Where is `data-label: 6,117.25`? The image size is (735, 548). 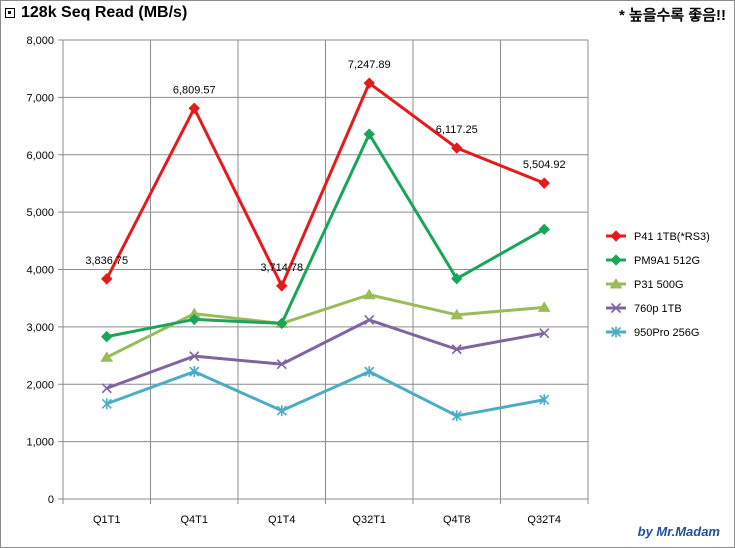
data-label: 6,117.25 is located at coordinates (457, 130).